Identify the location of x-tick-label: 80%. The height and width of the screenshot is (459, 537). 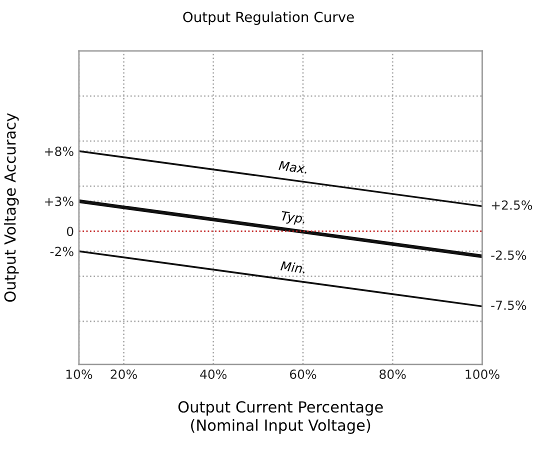
(393, 374).